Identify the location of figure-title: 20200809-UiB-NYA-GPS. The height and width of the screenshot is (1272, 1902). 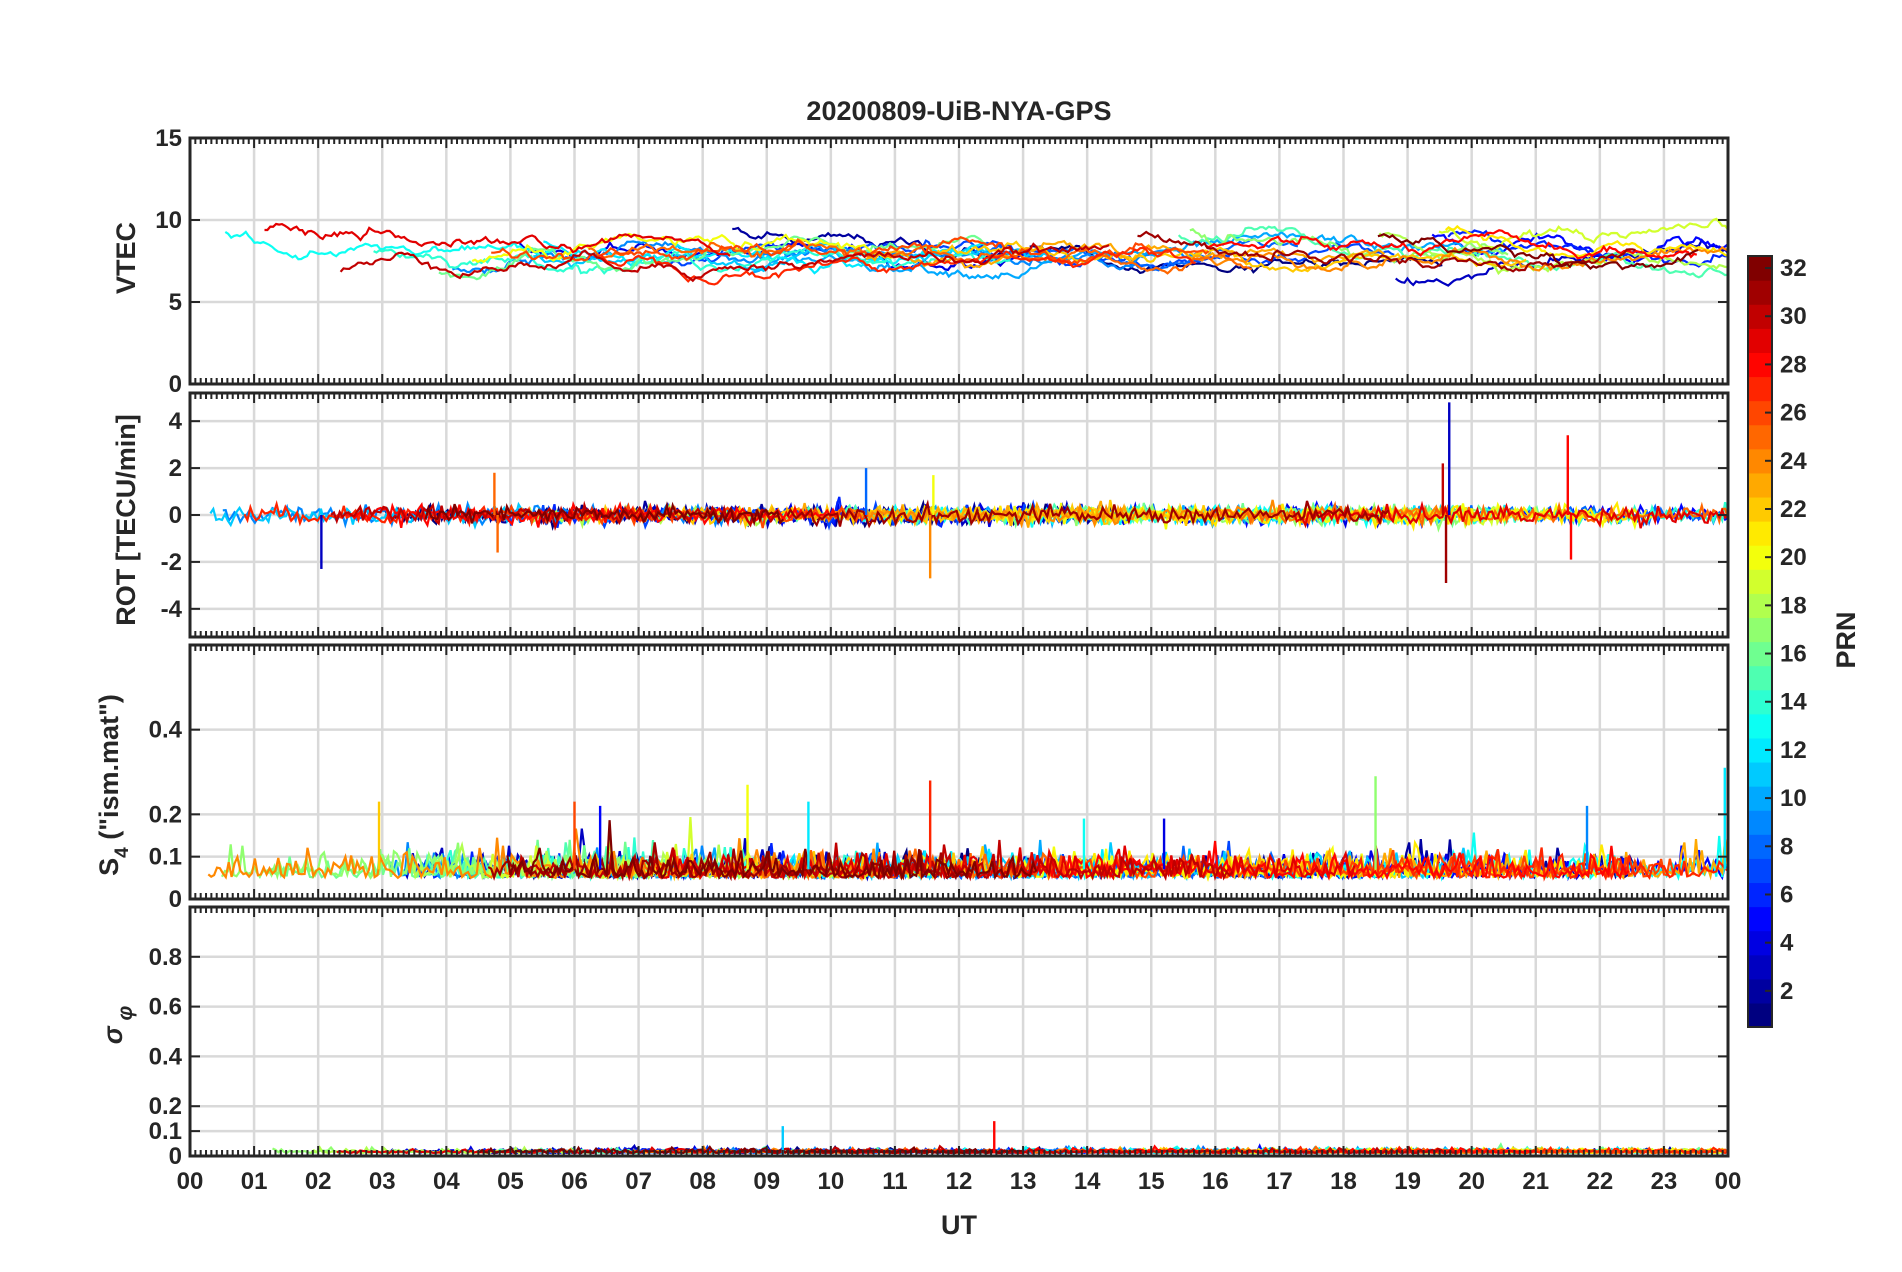
(958, 111).